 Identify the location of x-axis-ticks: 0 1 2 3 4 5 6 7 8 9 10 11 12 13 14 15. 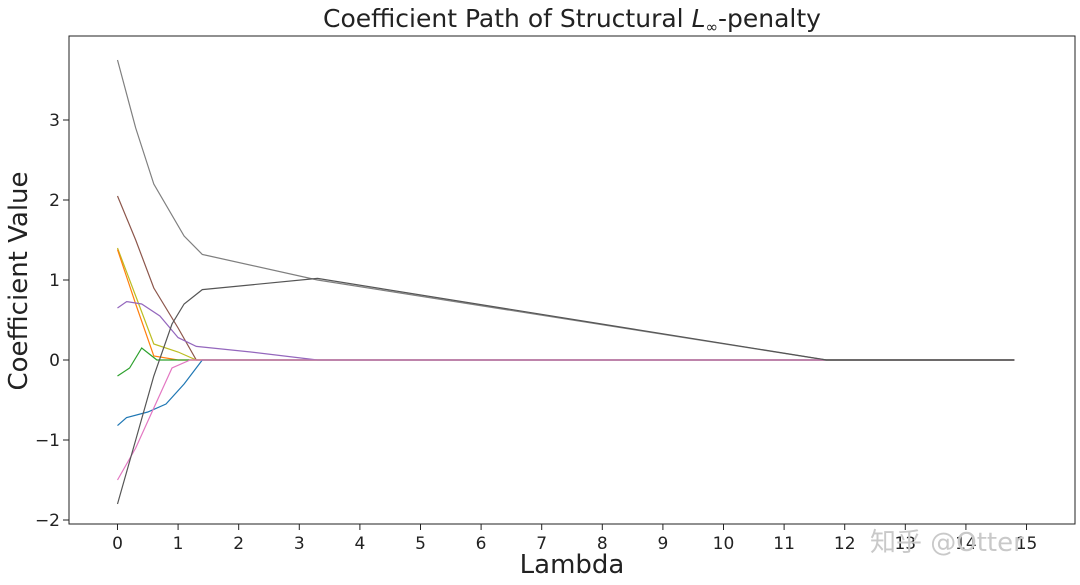
(574, 539).